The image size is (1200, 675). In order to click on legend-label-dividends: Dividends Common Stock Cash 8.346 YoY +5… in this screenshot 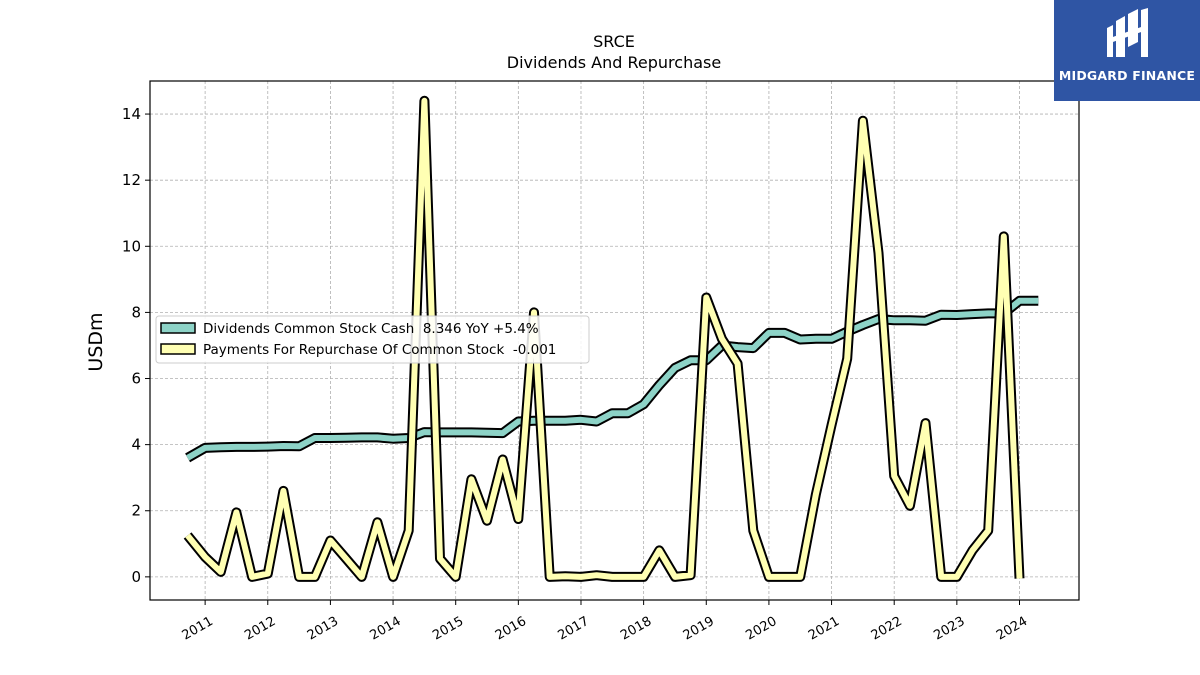, I will do `click(371, 329)`.